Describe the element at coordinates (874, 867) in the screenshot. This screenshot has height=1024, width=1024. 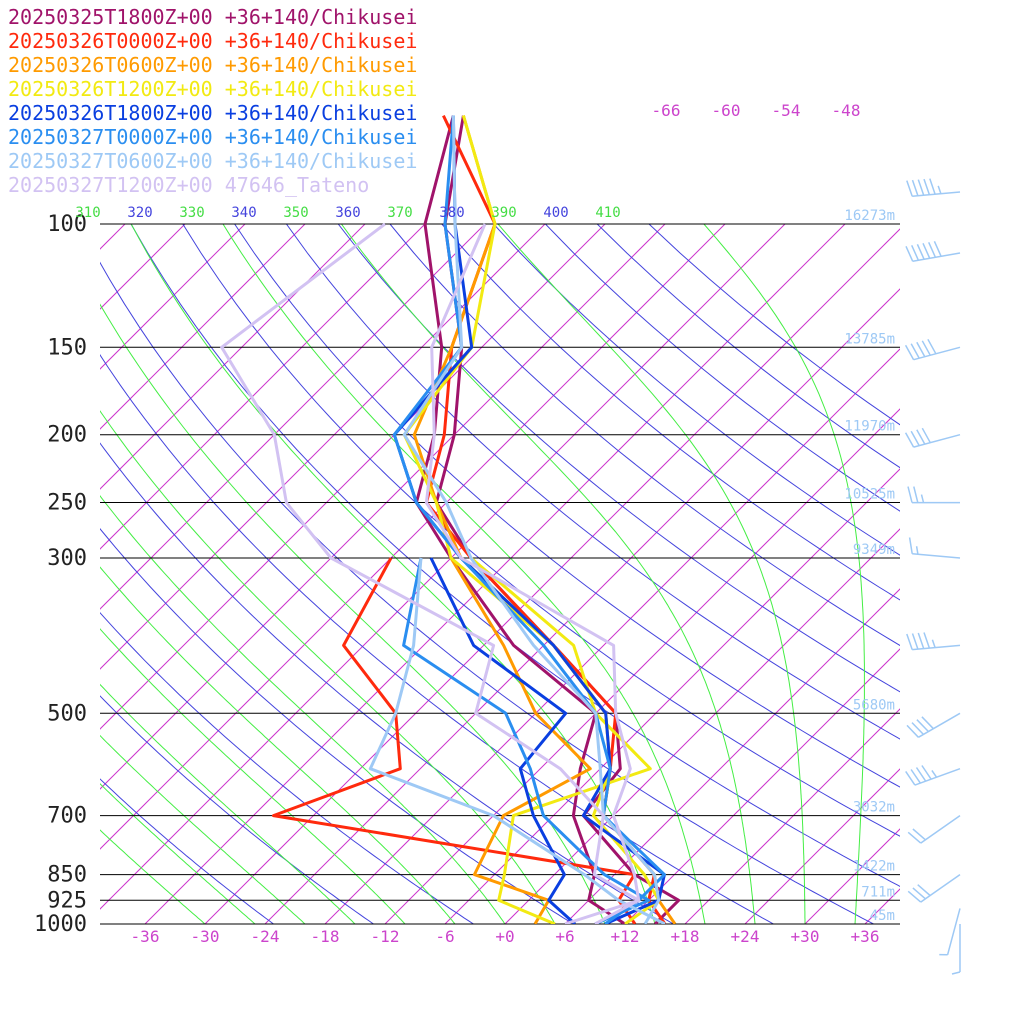
I see `height-label: 1422m` at that location.